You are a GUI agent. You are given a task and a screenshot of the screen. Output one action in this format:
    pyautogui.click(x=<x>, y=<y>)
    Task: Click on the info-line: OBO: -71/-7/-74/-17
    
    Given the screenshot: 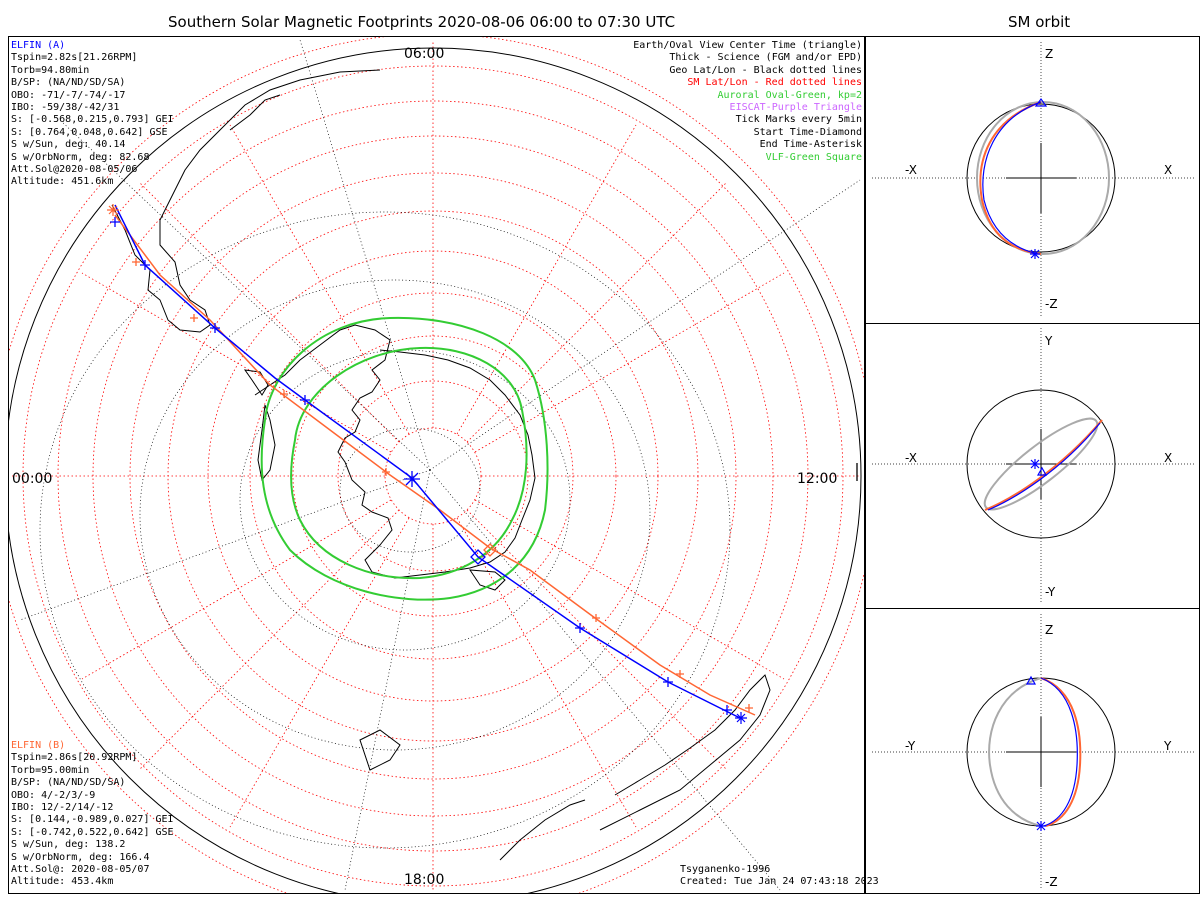 What is the action you would take?
    pyautogui.click(x=68, y=95)
    